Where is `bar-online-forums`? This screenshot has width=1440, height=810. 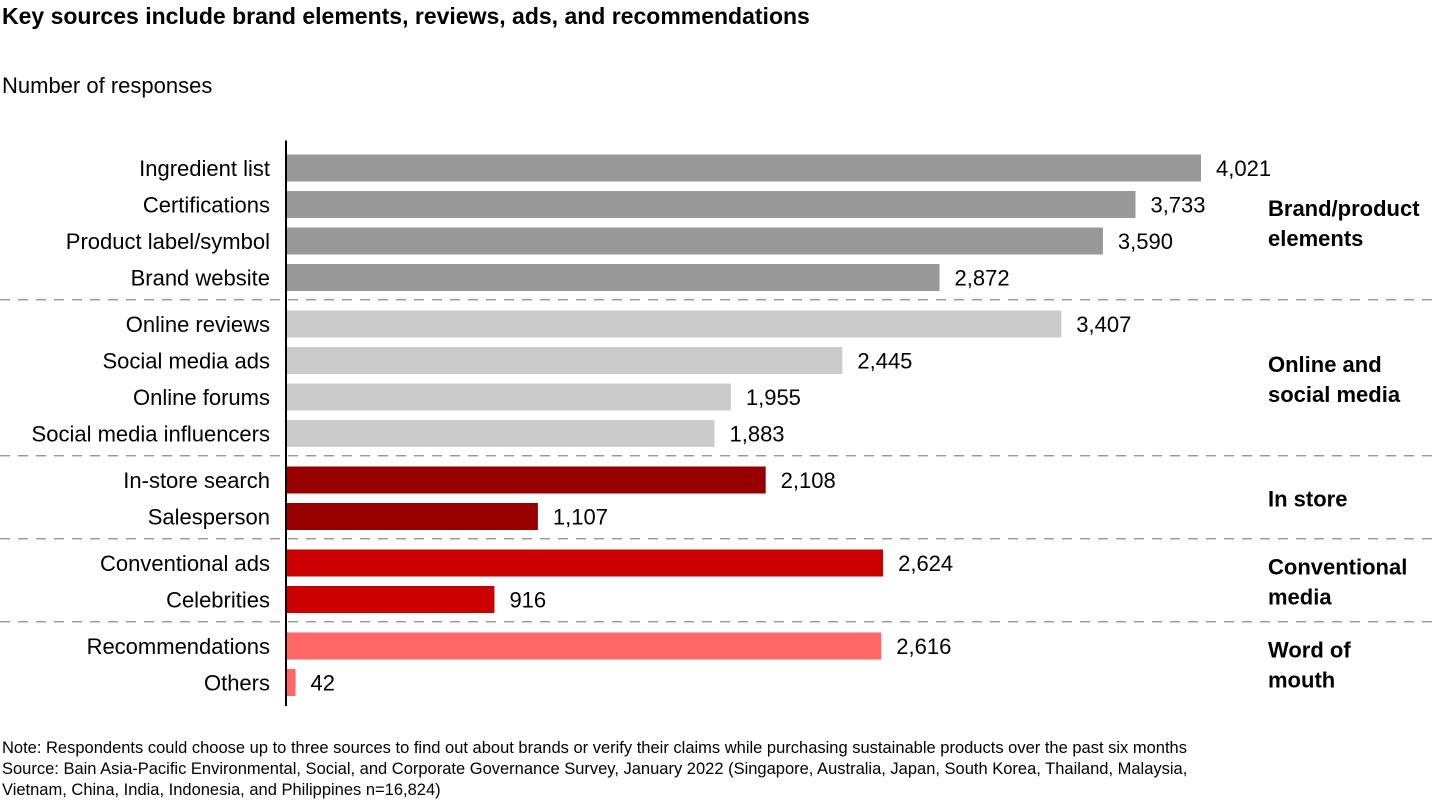
bar-online-forums is located at coordinates (508, 397).